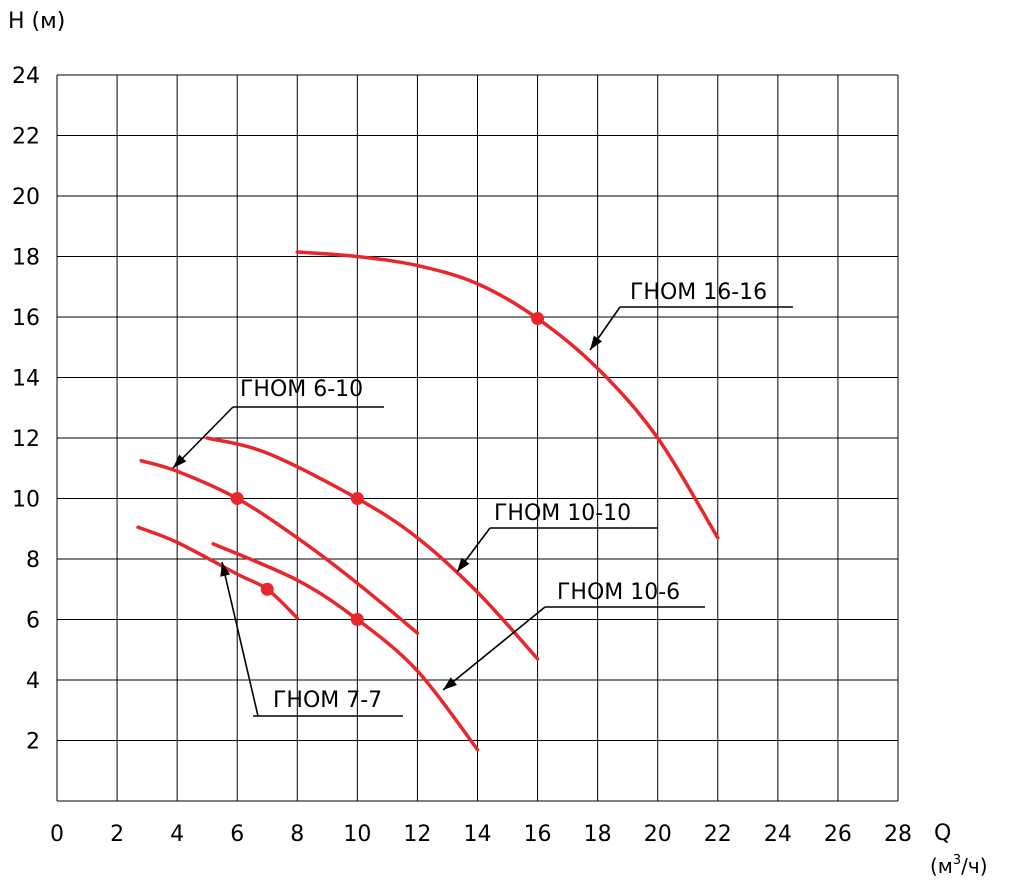 The image size is (1014, 881). I want to click on x-tick-label: 16, so click(538, 834).